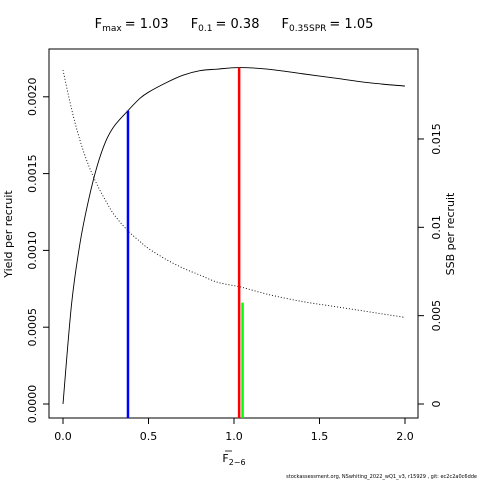 The height and width of the screenshot is (480, 480). What do you see at coordinates (112, 29) in the screenshot?
I see `fmax-subscript: max` at bounding box center [112, 29].